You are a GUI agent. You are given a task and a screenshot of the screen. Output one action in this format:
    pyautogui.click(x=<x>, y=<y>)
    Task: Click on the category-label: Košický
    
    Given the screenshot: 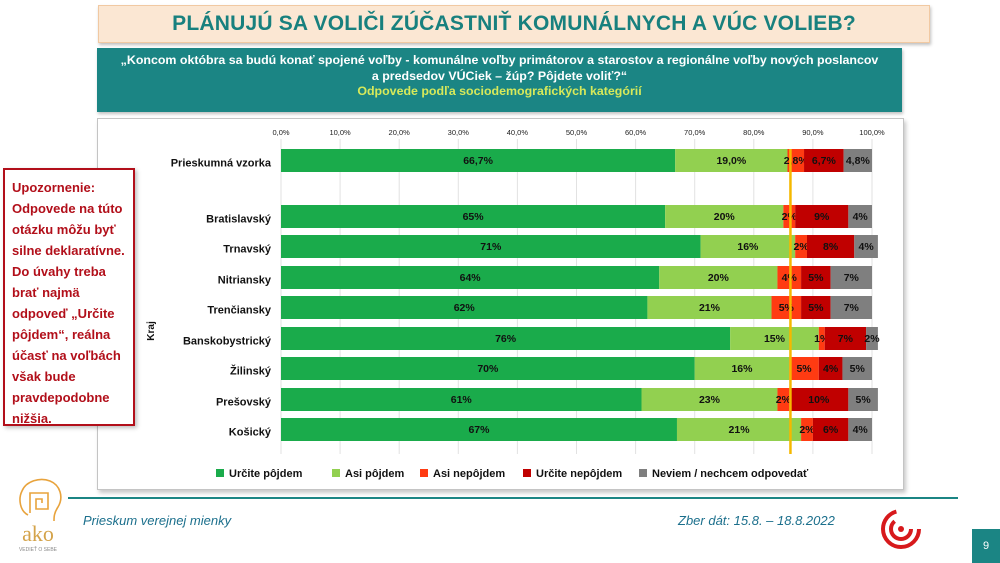 What is the action you would take?
    pyautogui.click(x=250, y=433)
    